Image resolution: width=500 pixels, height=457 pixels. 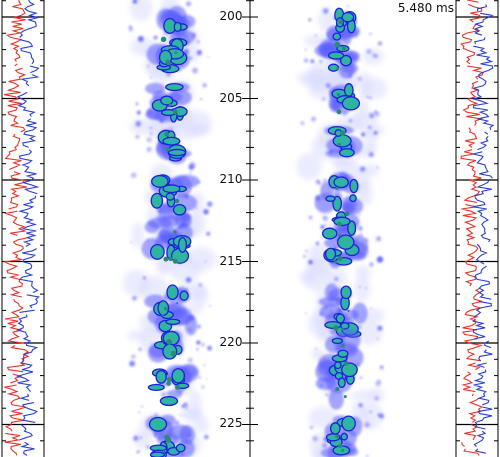 What do you see at coordinates (231, 423) in the screenshot?
I see `tick-label-225: 225` at bounding box center [231, 423].